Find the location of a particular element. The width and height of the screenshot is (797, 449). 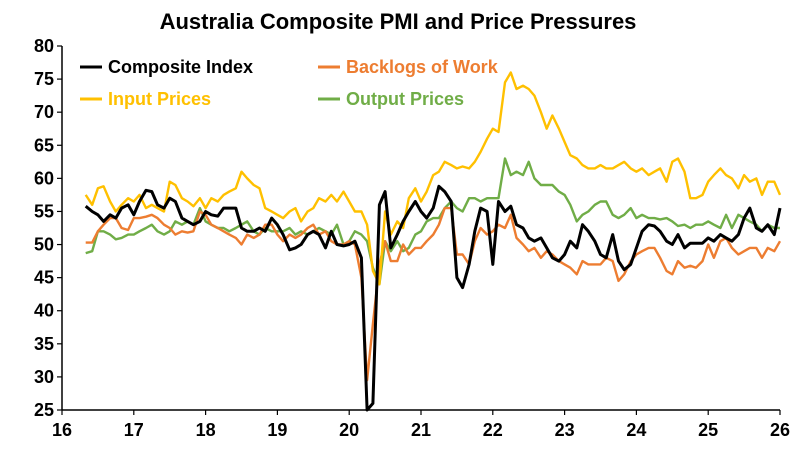

legend-label: Output Prices is located at coordinates (405, 99).